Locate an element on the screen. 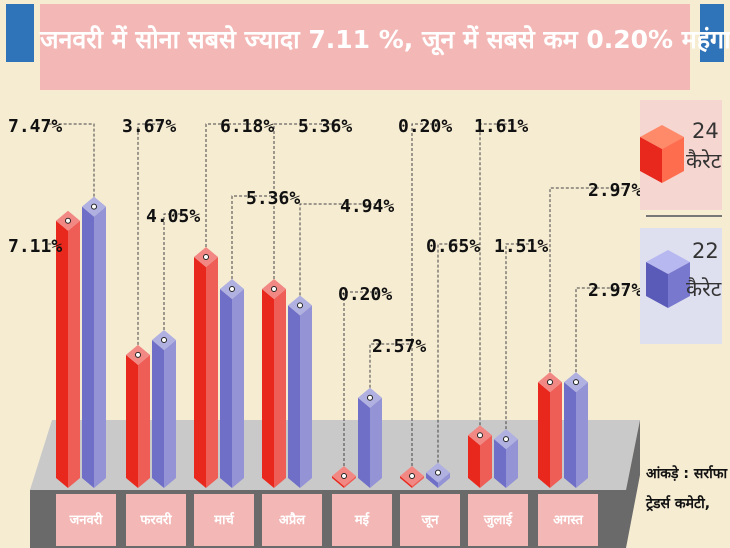 The width and height of the screenshot is (730, 548). value-label-22k-4: 4.94% is located at coordinates (367, 206).